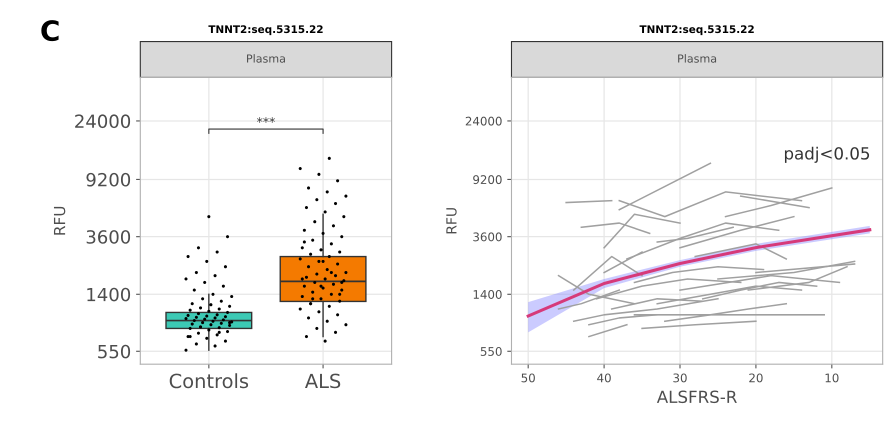 This screenshot has width=888, height=423. What do you see at coordinates (604, 377) in the screenshot?
I see `x-tick-label: 40` at bounding box center [604, 377].